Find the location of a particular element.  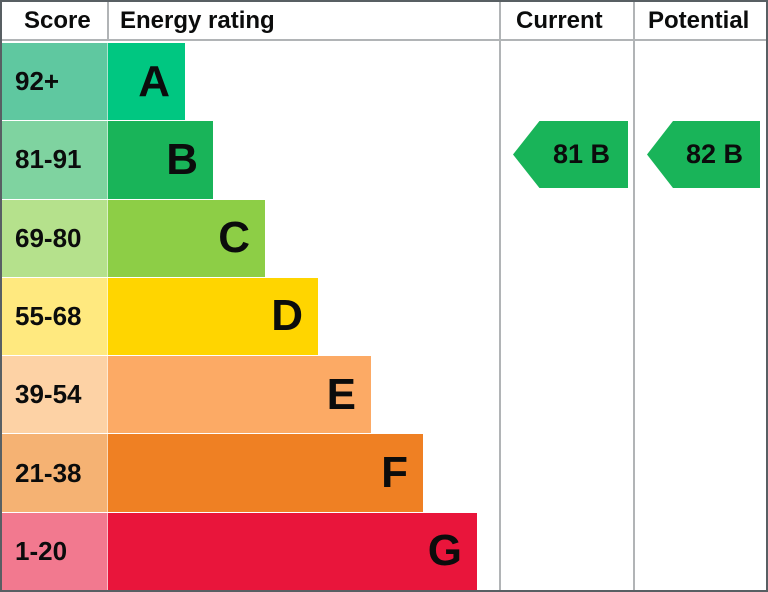

band-score-range: 92+ is located at coordinates (55, 82).